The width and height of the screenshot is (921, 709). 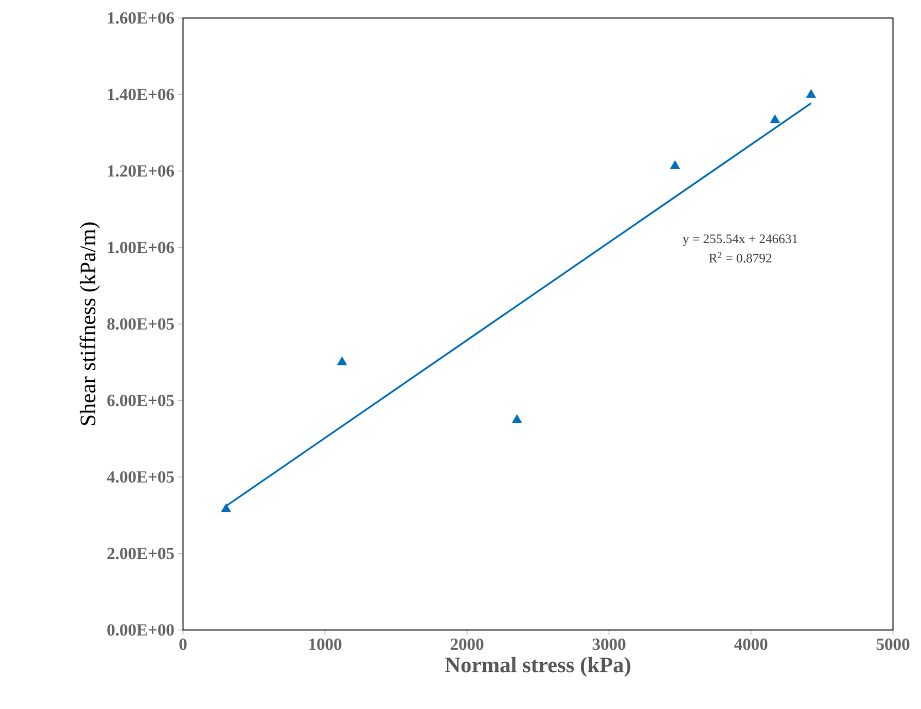 I want to click on y-tick-label: 6.00E+05, so click(x=140, y=400).